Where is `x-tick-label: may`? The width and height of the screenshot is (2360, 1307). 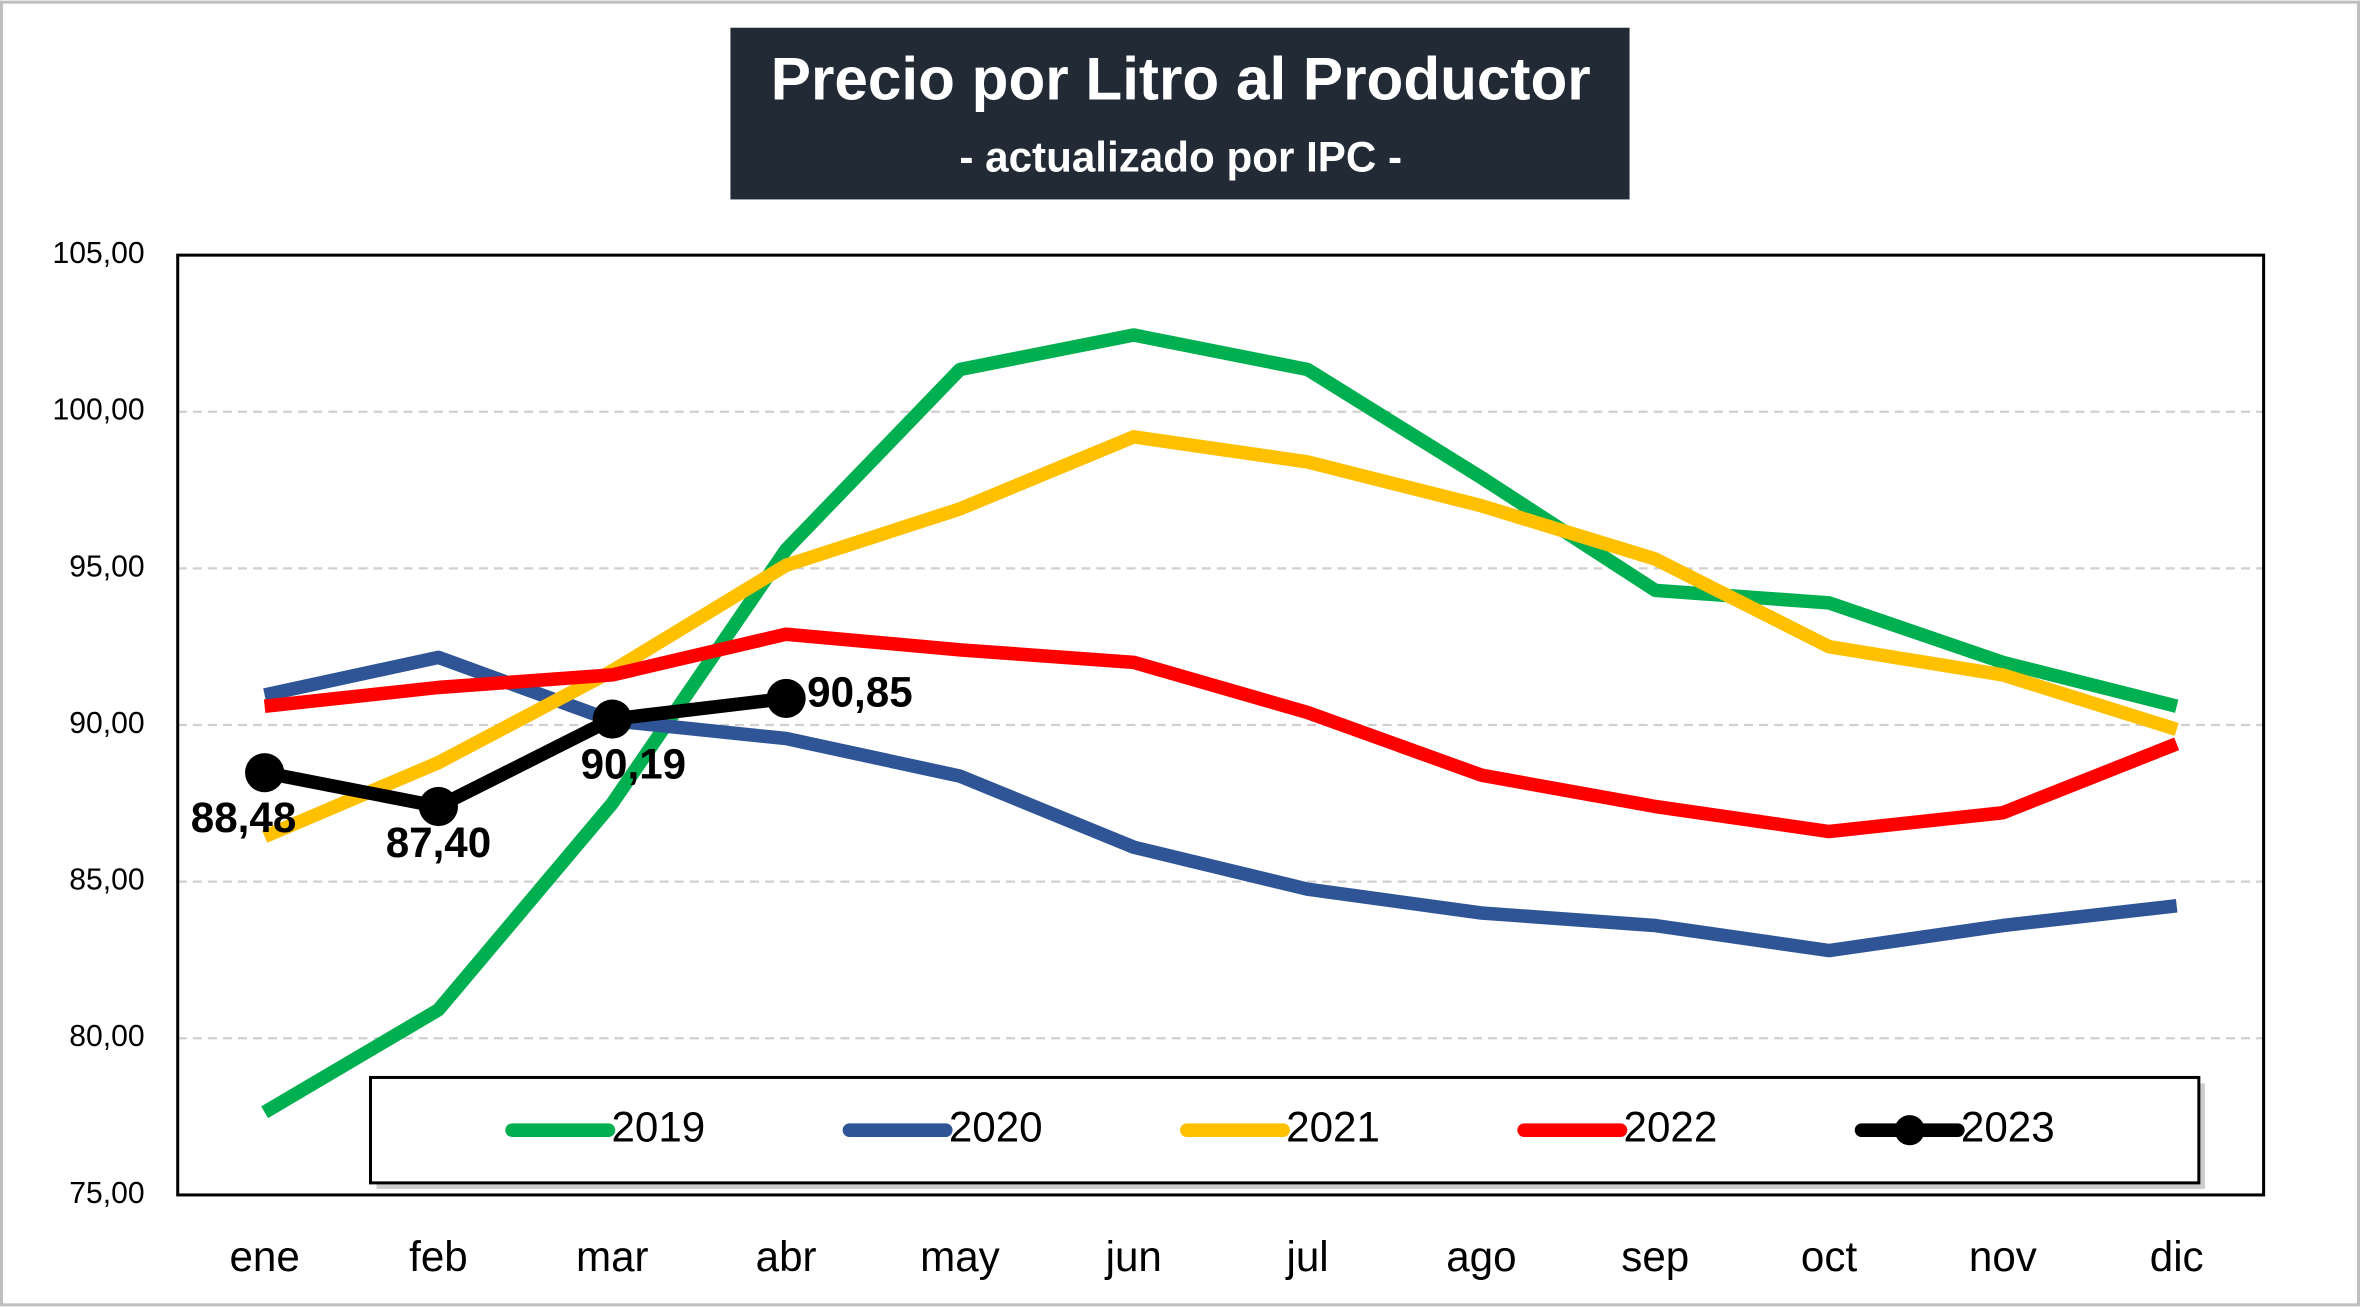
x-tick-label: may is located at coordinates (960, 1256).